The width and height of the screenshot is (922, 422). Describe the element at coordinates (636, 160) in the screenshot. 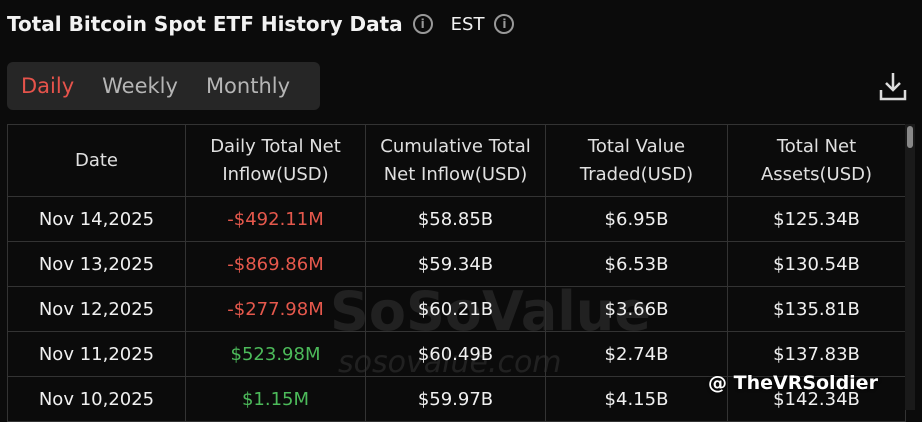

I see `column-header: Total Value Traded(USD)` at that location.